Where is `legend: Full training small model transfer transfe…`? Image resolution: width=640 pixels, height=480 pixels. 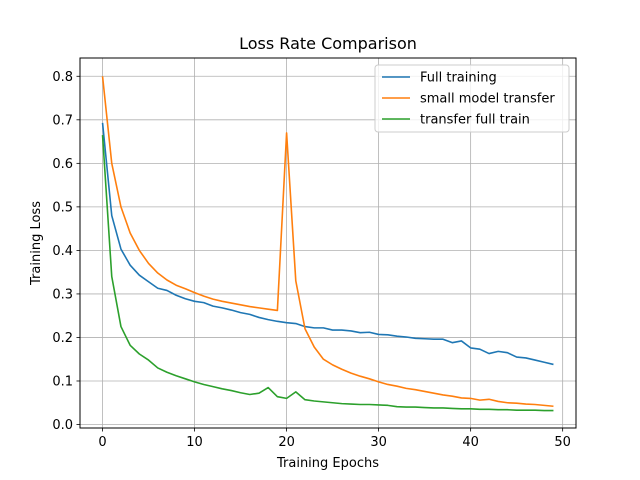
legend: Full training small model transfer transfe… is located at coordinates (472, 98).